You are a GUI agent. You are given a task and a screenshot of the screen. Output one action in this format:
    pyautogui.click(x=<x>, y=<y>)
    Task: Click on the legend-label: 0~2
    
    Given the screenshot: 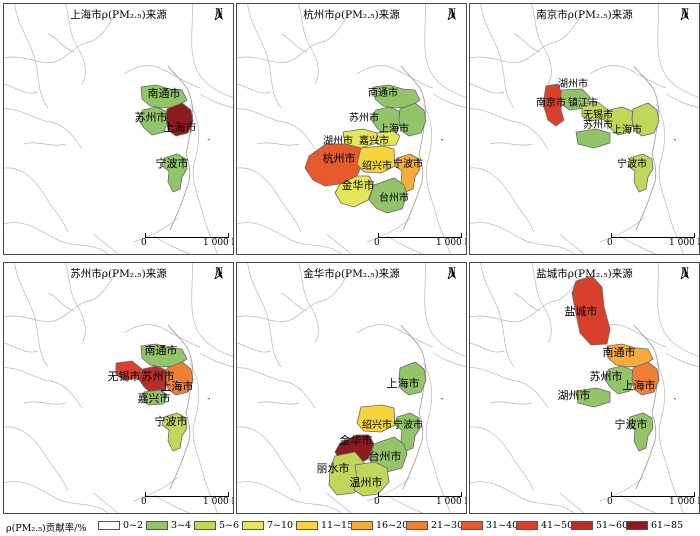 What is the action you would take?
    pyautogui.click(x=133, y=525)
    